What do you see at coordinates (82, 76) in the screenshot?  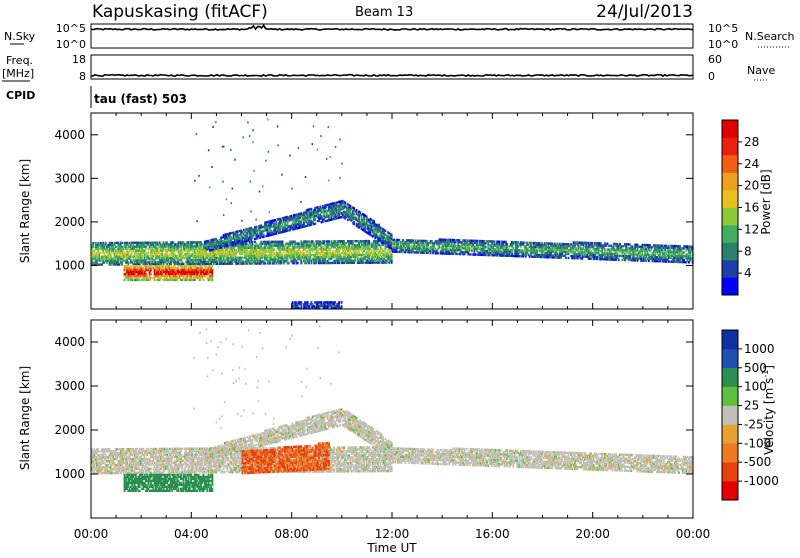 I see `freq-tick-bottom: 8` at bounding box center [82, 76].